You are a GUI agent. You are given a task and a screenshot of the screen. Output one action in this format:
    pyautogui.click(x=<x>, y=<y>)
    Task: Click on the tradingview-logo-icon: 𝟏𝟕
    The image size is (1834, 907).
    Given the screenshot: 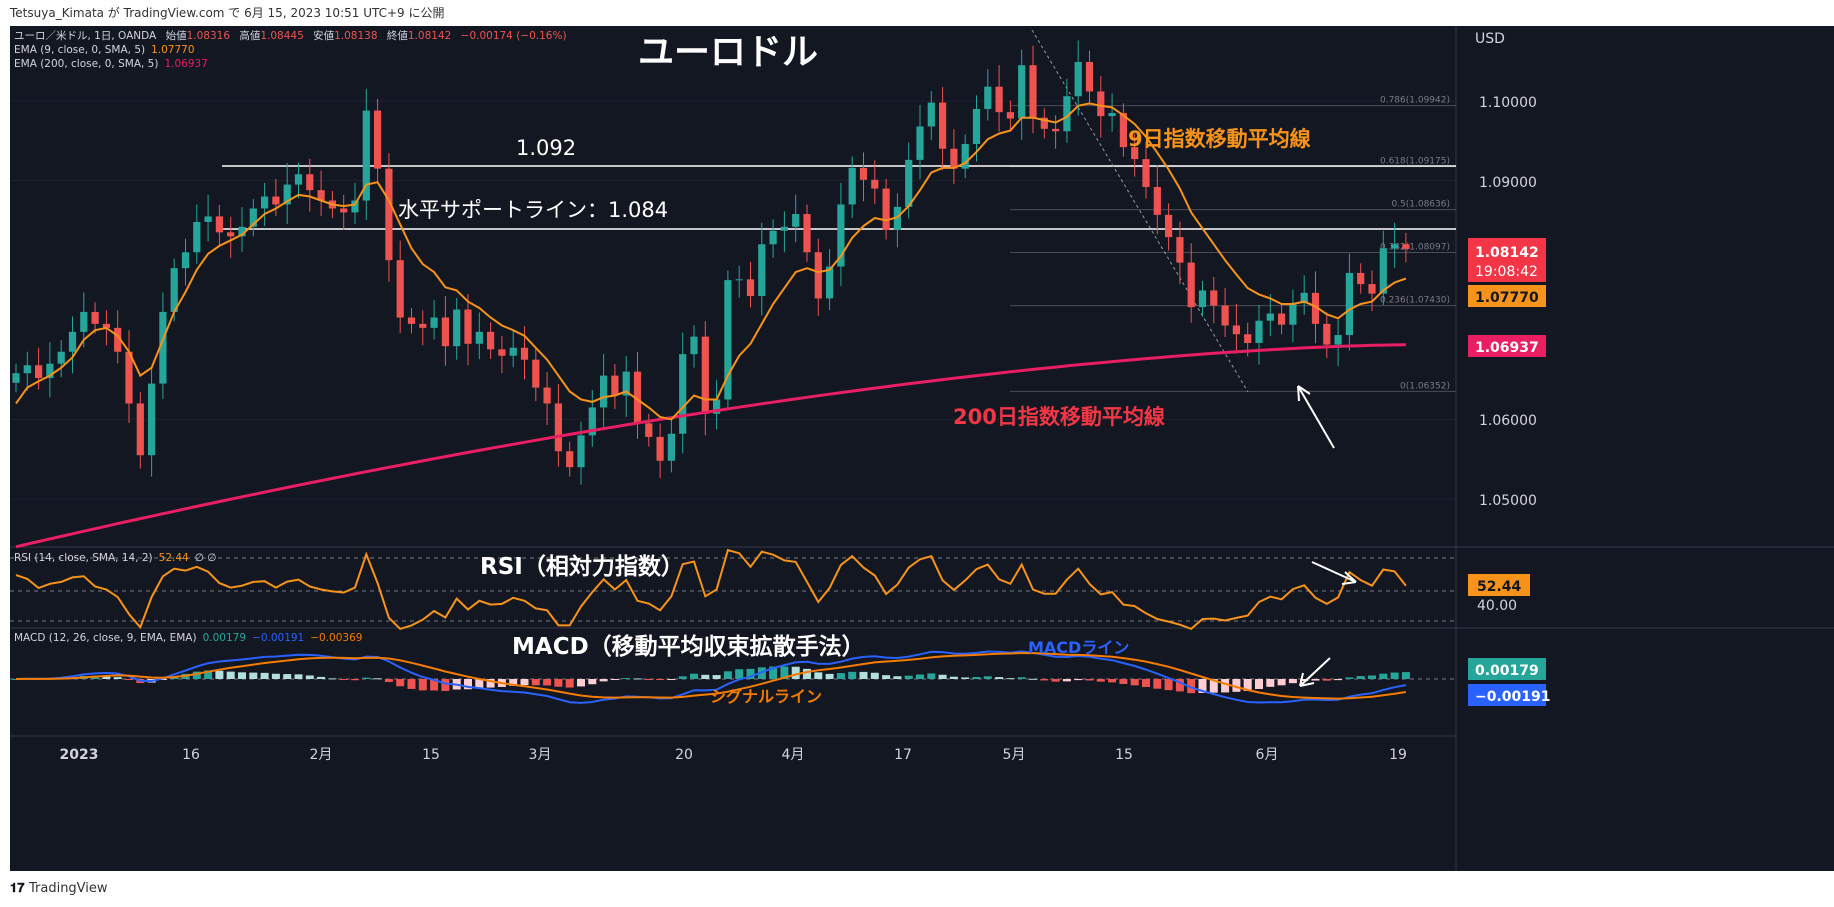 What is the action you would take?
    pyautogui.click(x=19, y=888)
    